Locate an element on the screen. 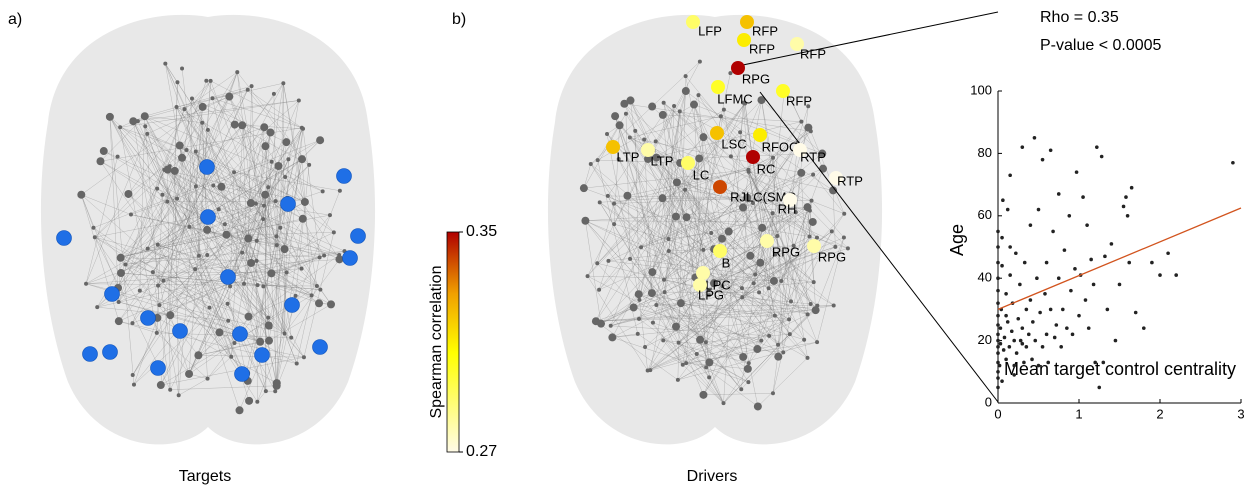 Image resolution: width=1257 pixels, height=492 pixels. driver-label: LSC is located at coordinates (733, 143).